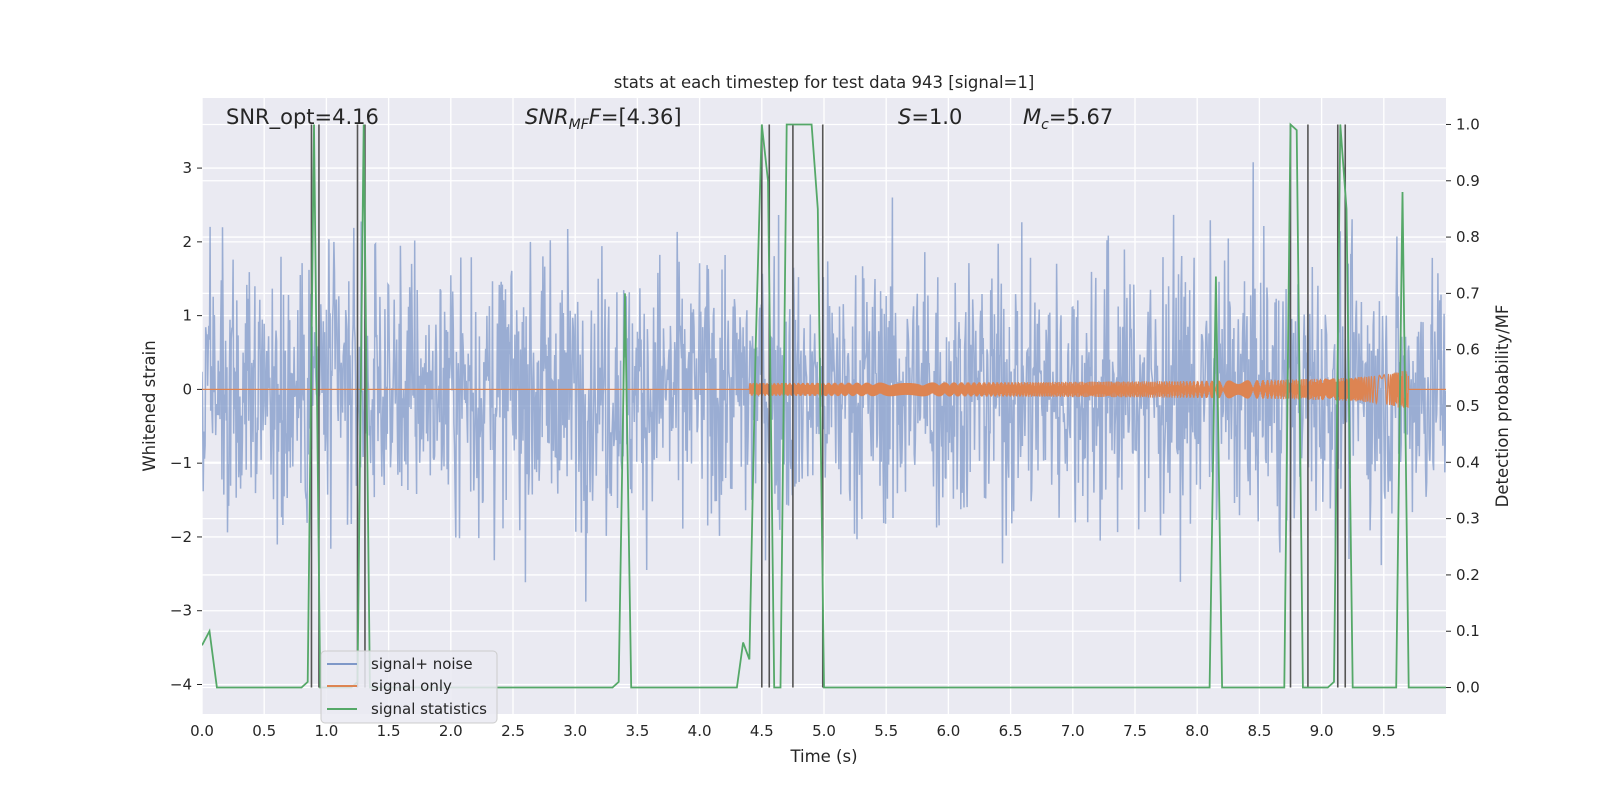 The width and height of the screenshot is (1600, 800). What do you see at coordinates (1468, 462) in the screenshot?
I see `y2-tick-label: 0.4` at bounding box center [1468, 462].